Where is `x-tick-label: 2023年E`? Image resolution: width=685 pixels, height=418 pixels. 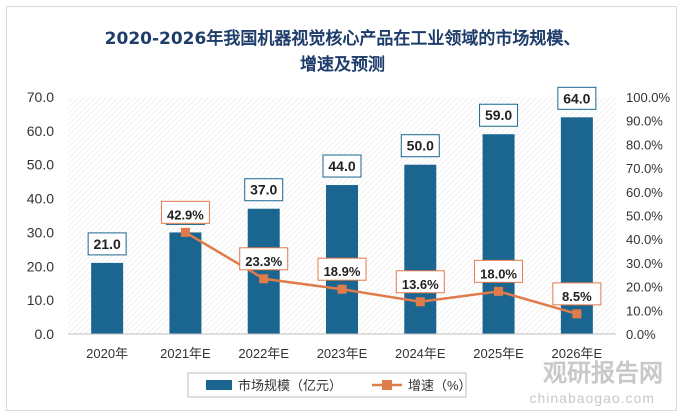 x-tick-label: 2023年E is located at coordinates (342, 353).